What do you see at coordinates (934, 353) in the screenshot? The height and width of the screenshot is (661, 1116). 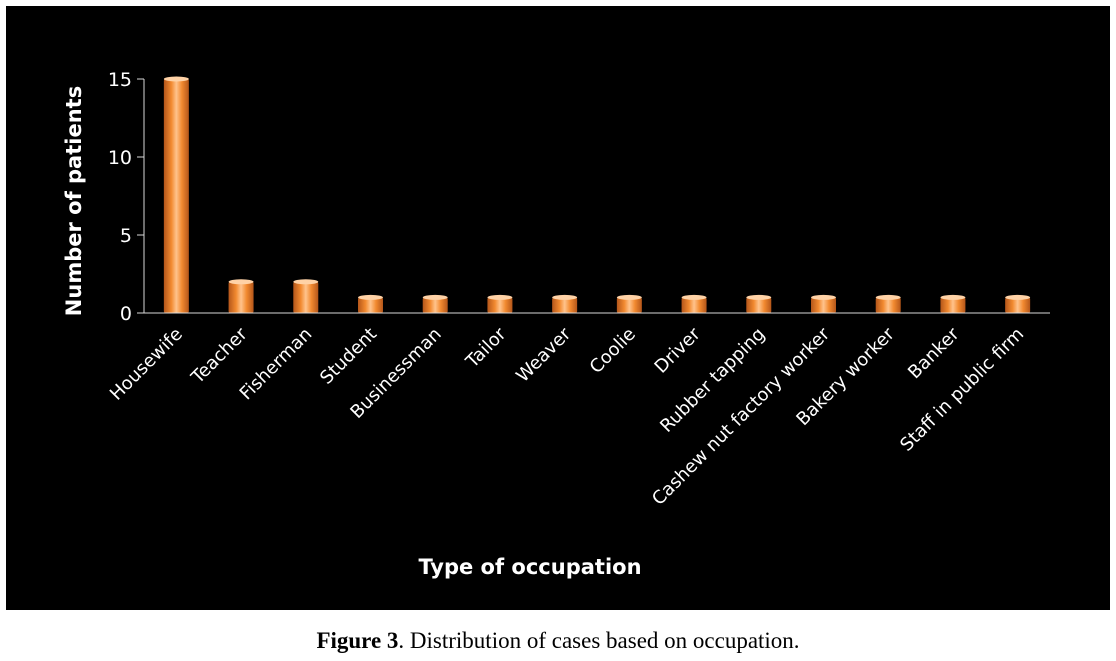 I see `x-tick-label: Banker` at bounding box center [934, 353].